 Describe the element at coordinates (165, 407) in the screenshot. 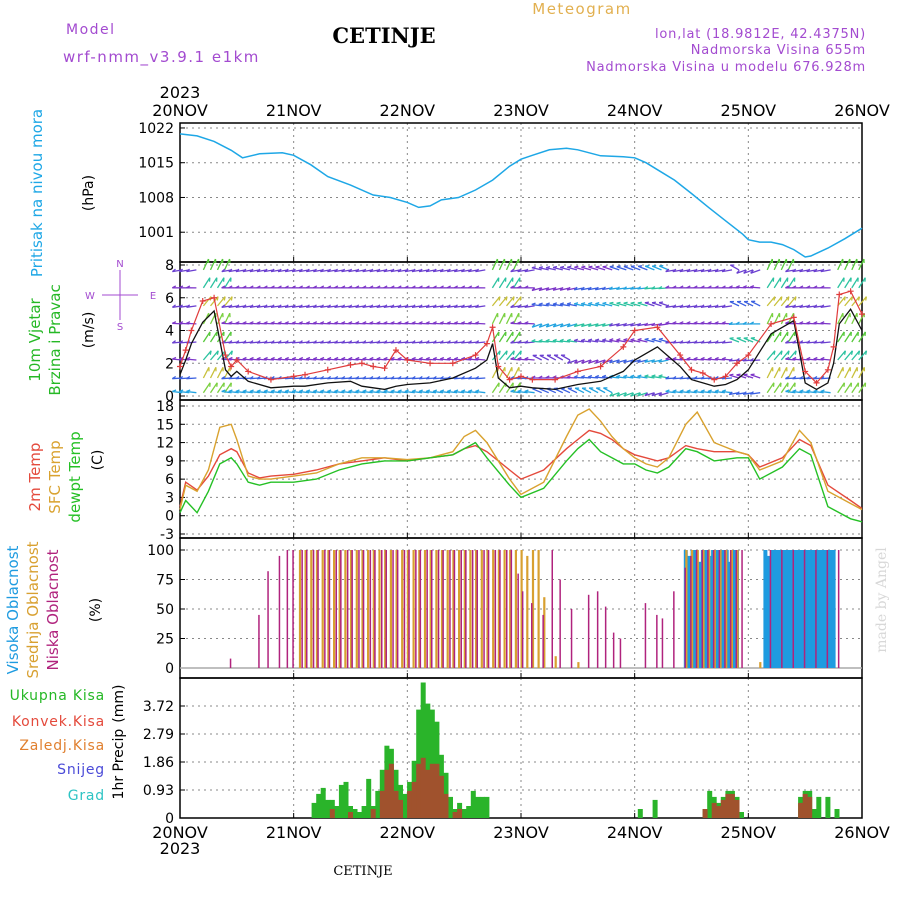

I see `y-tick-label: 18` at that location.